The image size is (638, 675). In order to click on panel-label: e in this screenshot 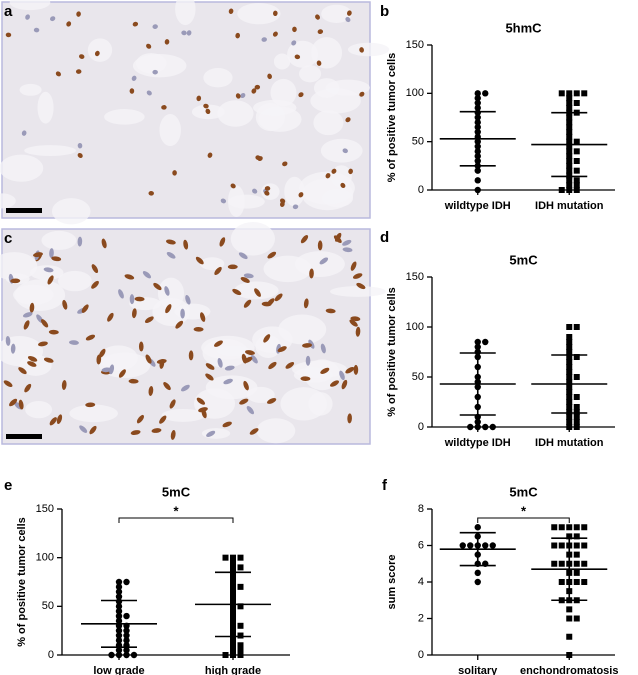, I will do `click(8, 485)`.